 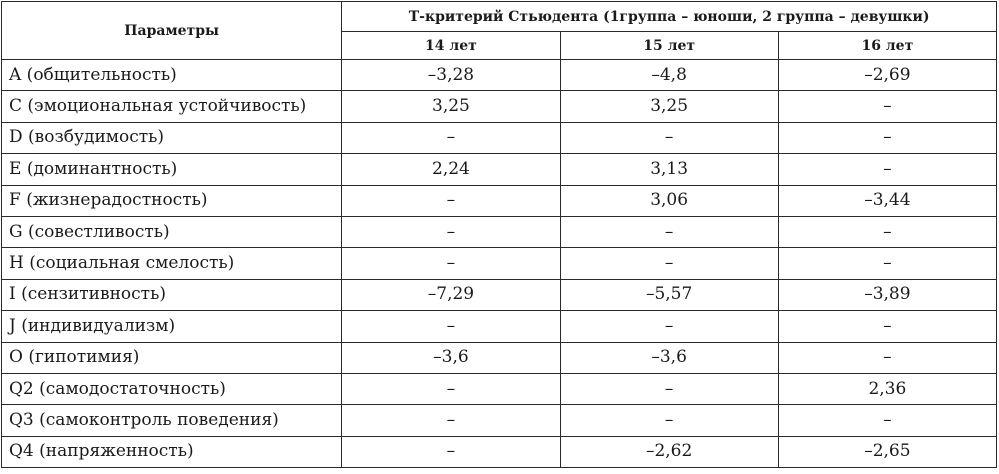 I want to click on value-cell: –2,65, so click(x=887, y=452).